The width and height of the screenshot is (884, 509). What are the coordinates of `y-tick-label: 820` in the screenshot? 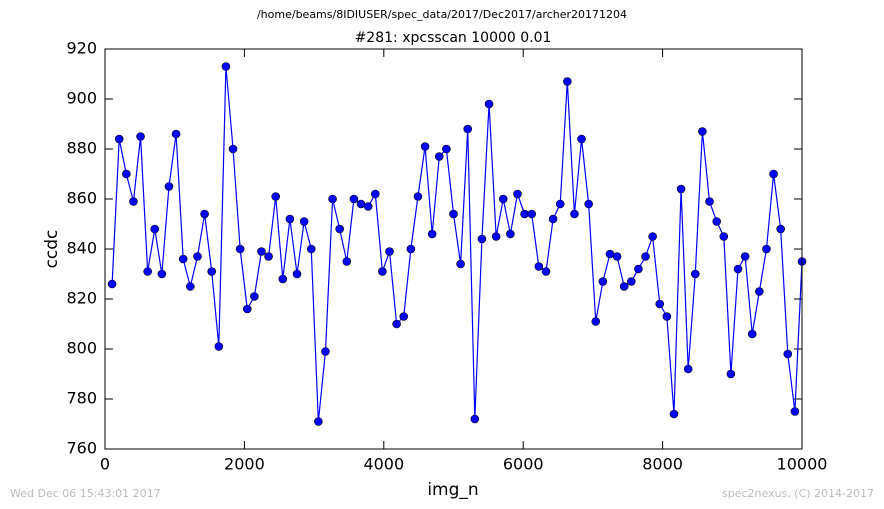 It's located at (81, 298).